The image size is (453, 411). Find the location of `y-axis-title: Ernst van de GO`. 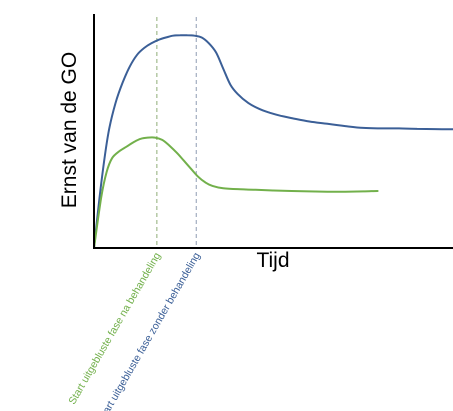

y-axis-title: Ernst van de GO is located at coordinates (69, 130).